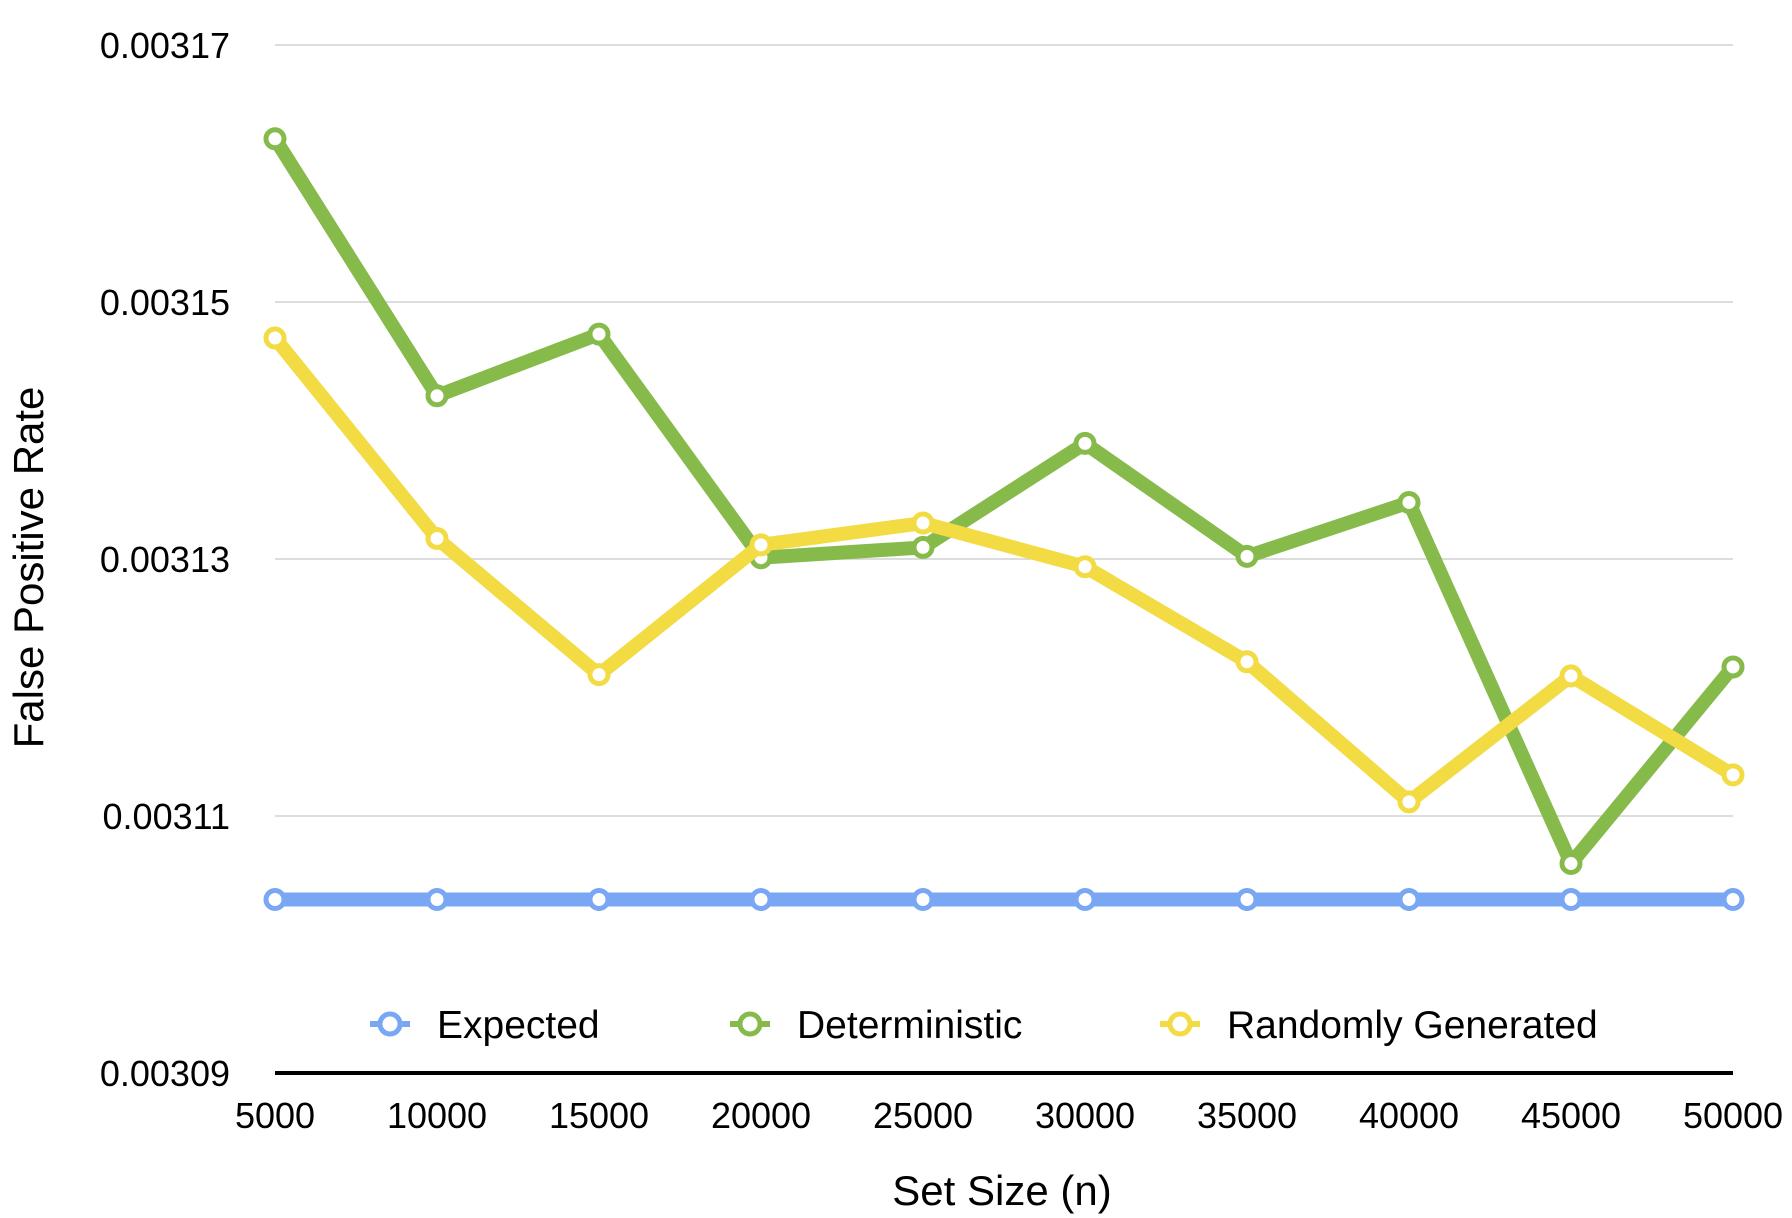 The width and height of the screenshot is (1792, 1218). I want to click on legend-label: Expected, so click(518, 1025).